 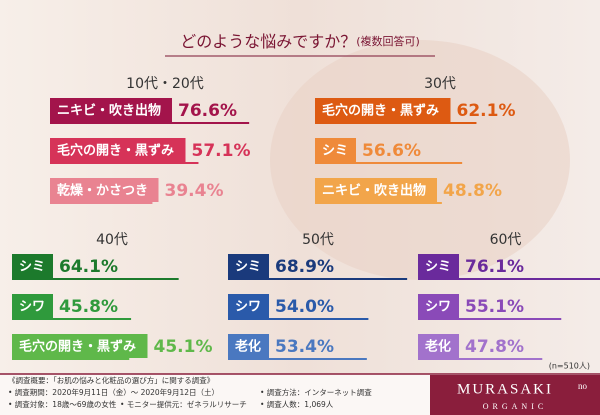 I want to click on value-label: 55.1%, so click(x=494, y=307).